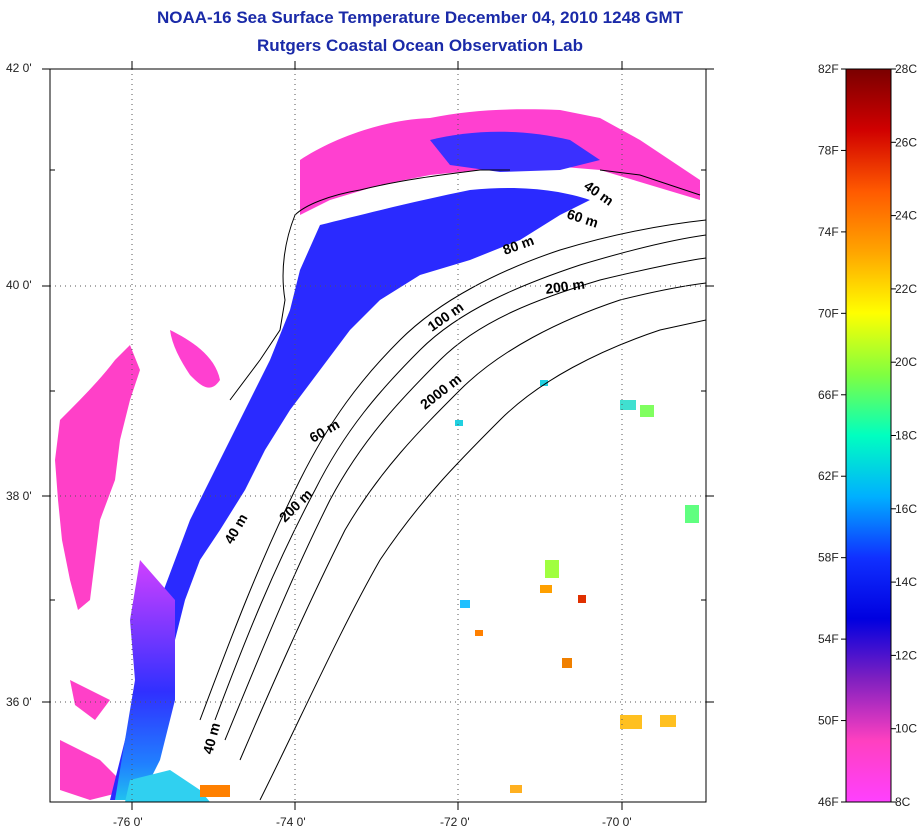 Image resolution: width=920 pixels, height=832 pixels. What do you see at coordinates (465, 285) in the screenshot?
I see `coastline` at bounding box center [465, 285].